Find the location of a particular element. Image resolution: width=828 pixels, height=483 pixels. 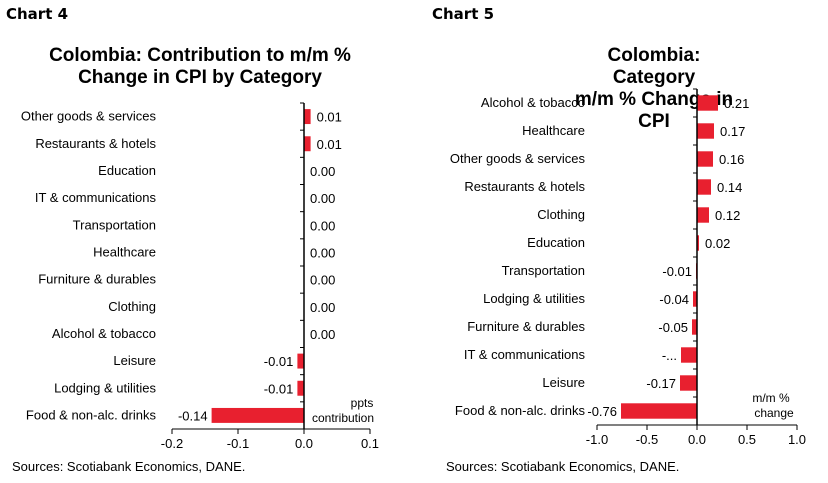

chart5-category-label: IT & communications is located at coordinates (525, 354).